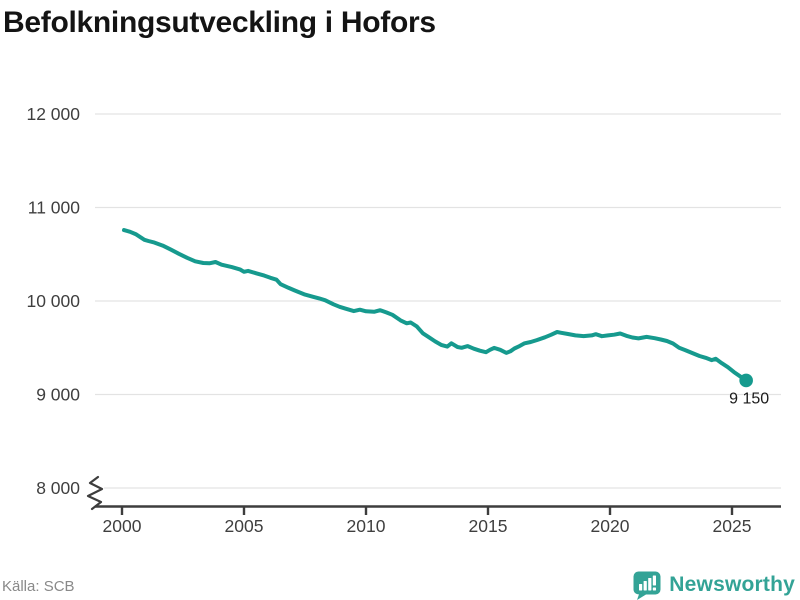  I want to click on brand-name: Newsworthy, so click(732, 584).